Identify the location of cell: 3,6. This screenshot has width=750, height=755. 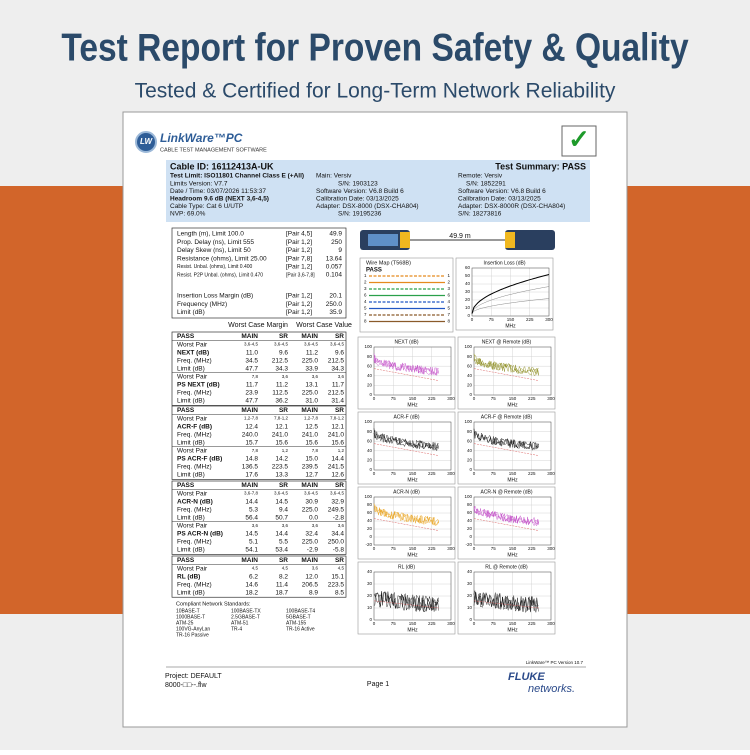
(285, 376).